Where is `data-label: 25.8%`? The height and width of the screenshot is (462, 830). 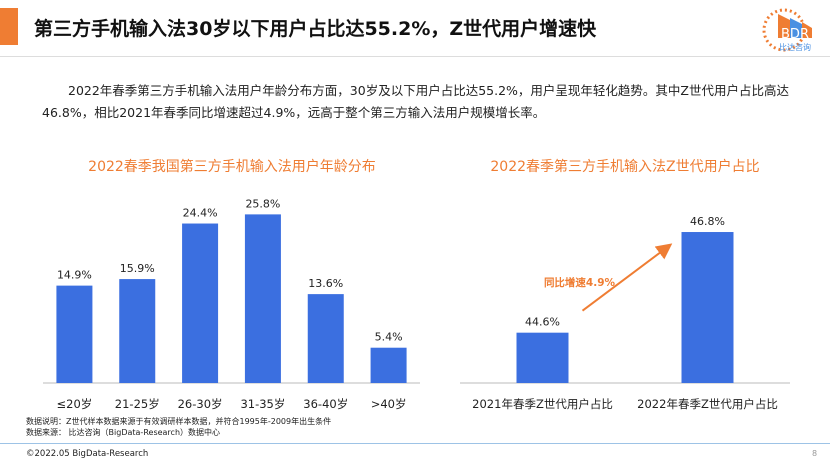 data-label: 25.8% is located at coordinates (262, 203).